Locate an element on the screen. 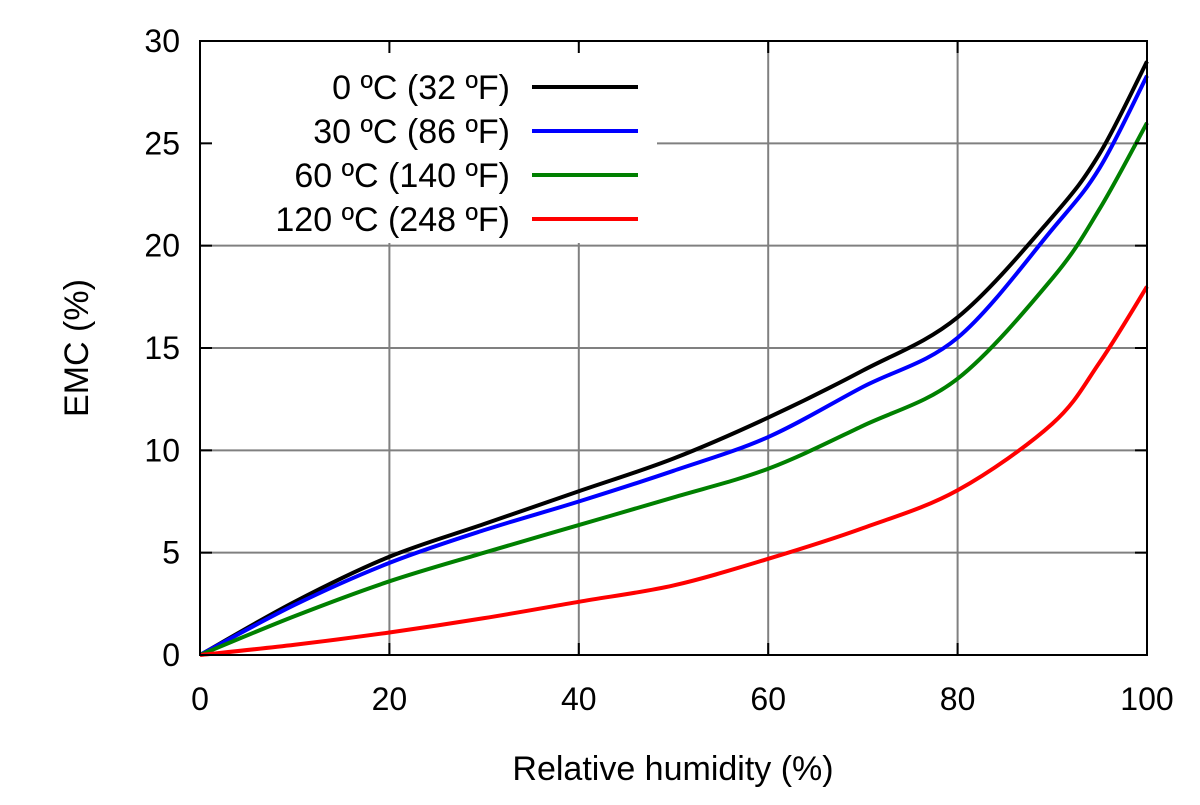 This screenshot has height=805, width=1200. y-tick-label: 20 is located at coordinates (162, 246).